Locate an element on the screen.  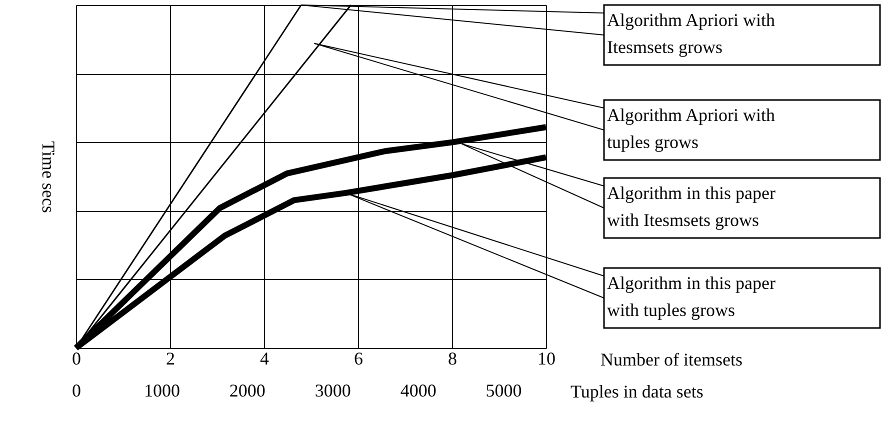
x-tick-label: 8 is located at coordinates (452, 358).